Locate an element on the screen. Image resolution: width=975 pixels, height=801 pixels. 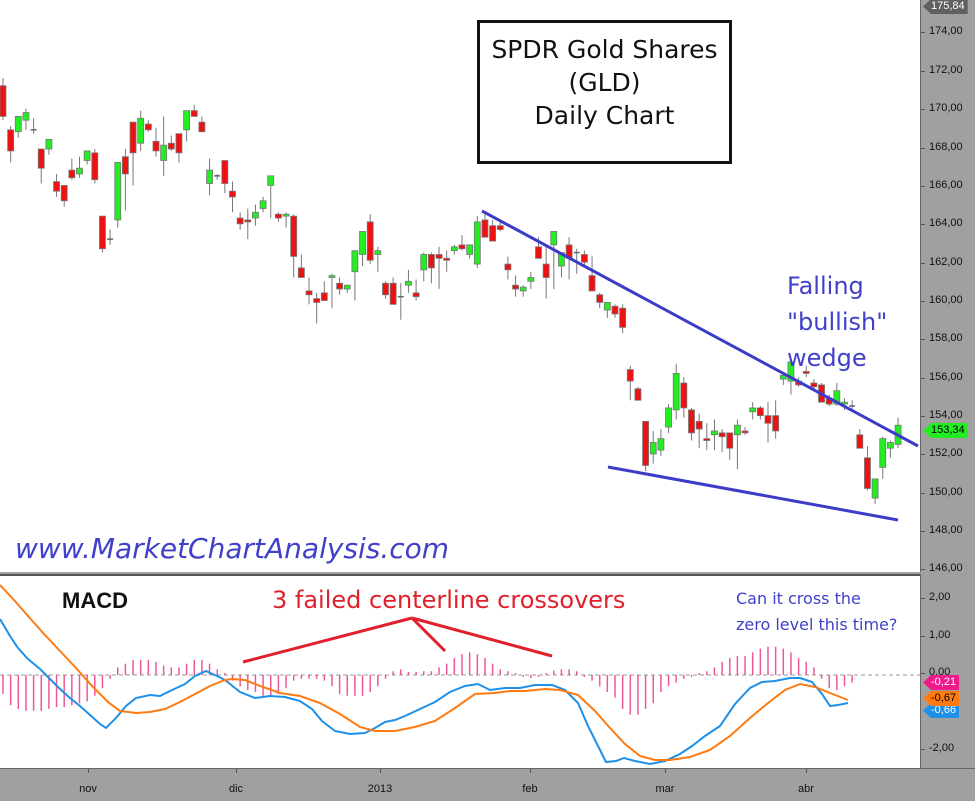
zero-cross-question-annotation: Can it cross the zero level this time? is located at coordinates (816, 612).